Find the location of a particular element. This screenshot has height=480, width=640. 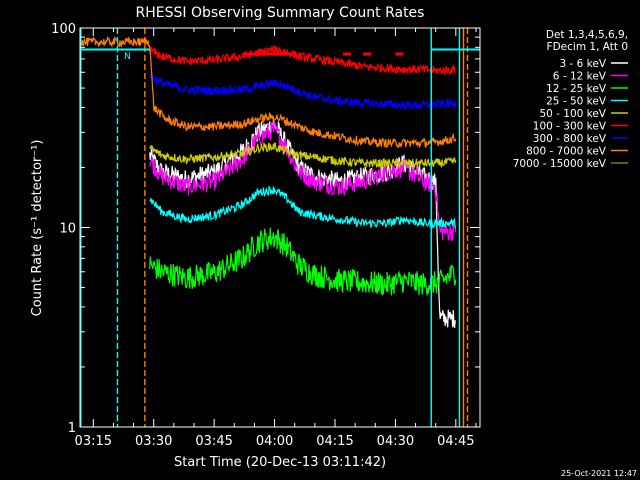

x-tick-label: 04:15 is located at coordinates (334, 441).